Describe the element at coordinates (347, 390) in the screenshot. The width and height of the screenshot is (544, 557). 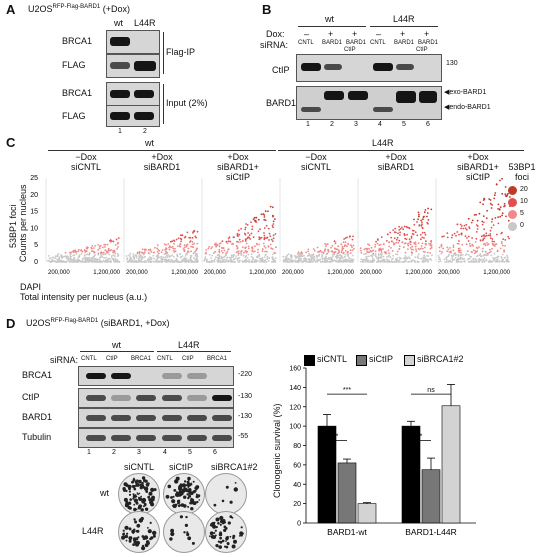
I see `significance-label: ***` at that location.